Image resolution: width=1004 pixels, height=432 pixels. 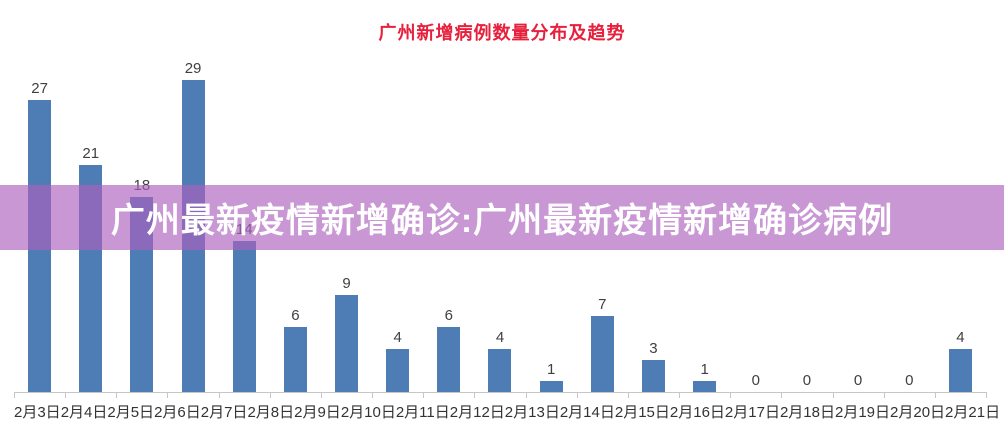 What do you see at coordinates (752, 412) in the screenshot?
I see `x-axis-label: 2月17日` at bounding box center [752, 412].